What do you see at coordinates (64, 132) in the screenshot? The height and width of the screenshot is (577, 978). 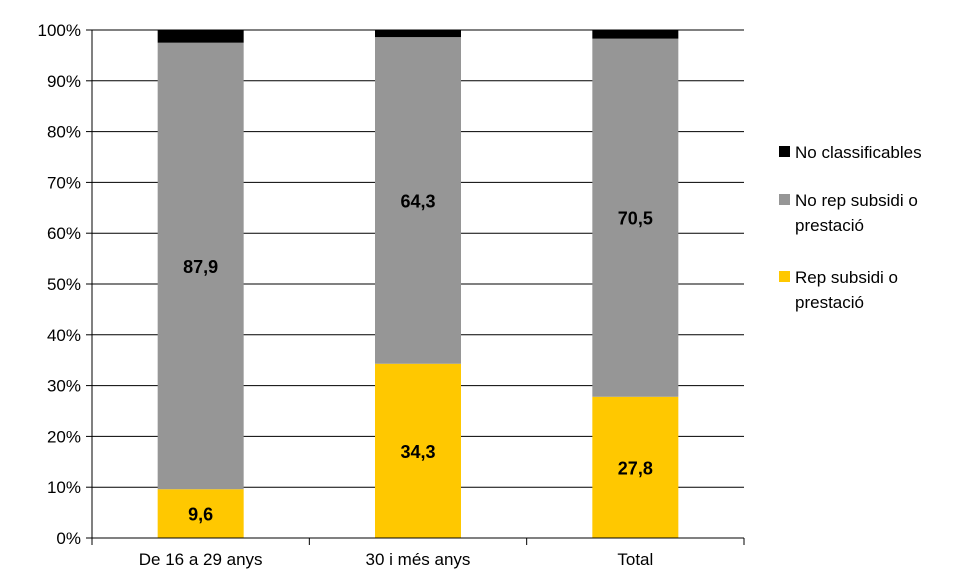 I see `y-tick-label: 80%` at bounding box center [64, 132].